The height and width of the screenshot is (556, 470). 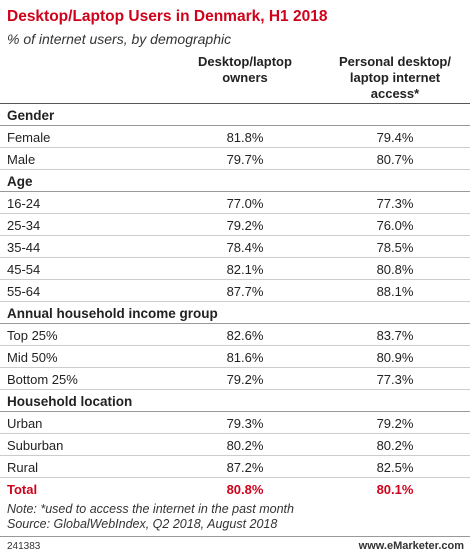 What do you see at coordinates (395, 335) in the screenshot?
I see `cell-value: 83.7%` at bounding box center [395, 335].